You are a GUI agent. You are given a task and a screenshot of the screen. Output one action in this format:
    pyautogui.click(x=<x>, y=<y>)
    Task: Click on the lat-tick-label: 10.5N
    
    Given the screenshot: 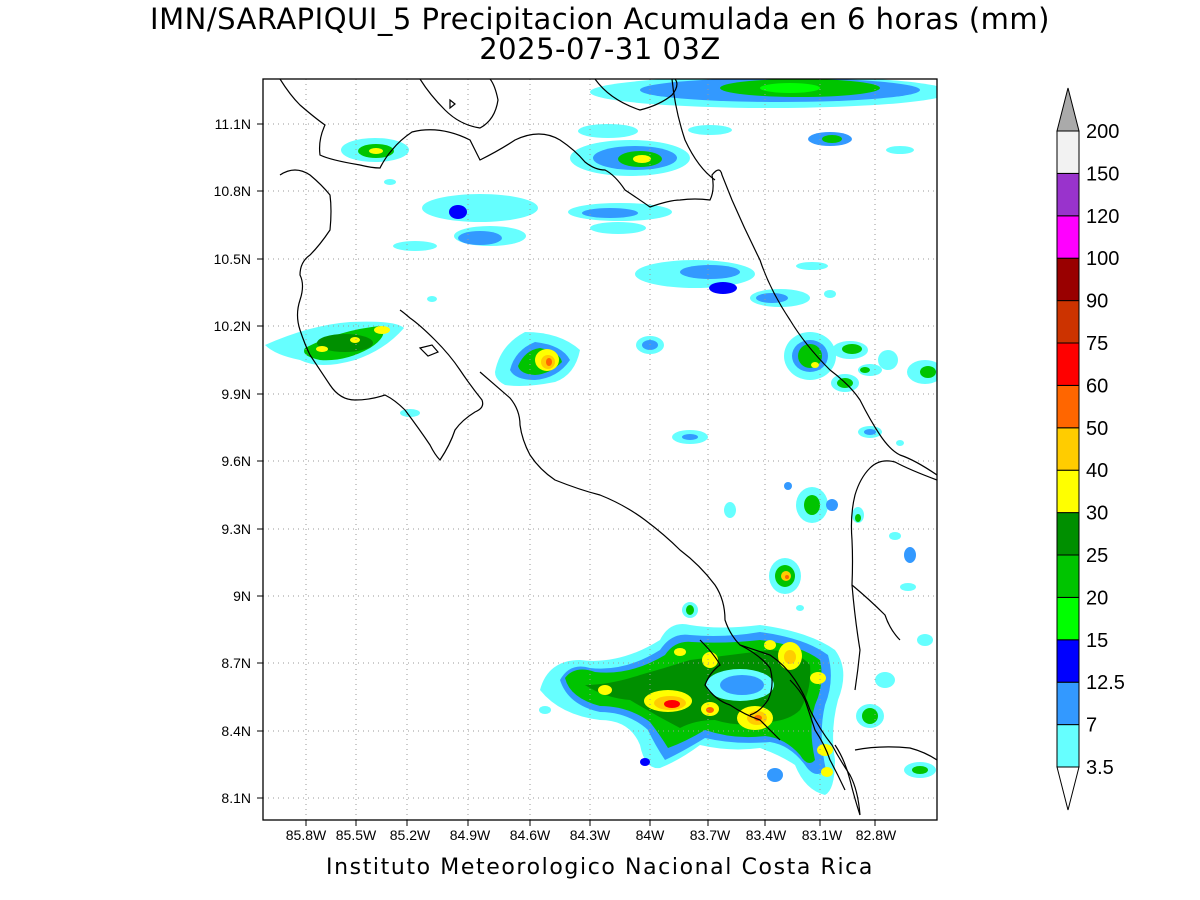 What is the action you would take?
    pyautogui.click(x=232, y=259)
    